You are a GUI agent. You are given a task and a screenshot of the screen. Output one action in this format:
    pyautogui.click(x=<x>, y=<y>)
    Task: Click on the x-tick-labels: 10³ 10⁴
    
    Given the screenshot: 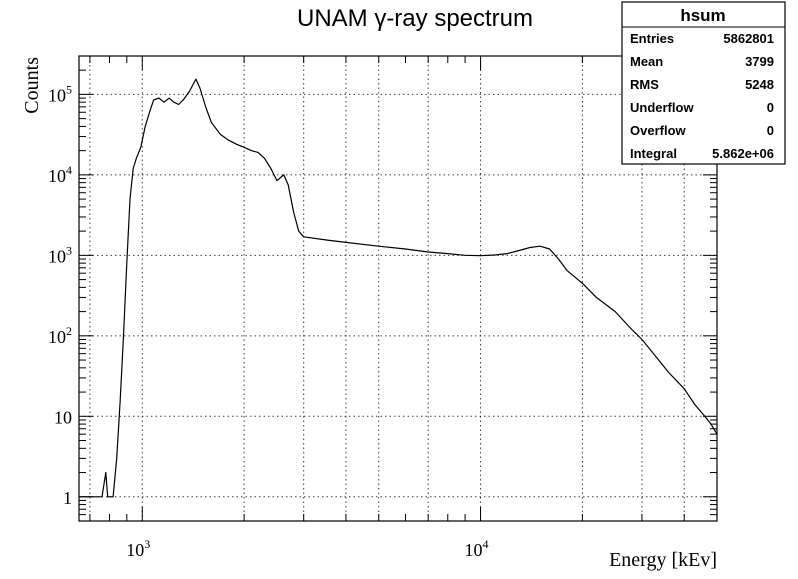 What is the action you would take?
    pyautogui.click(x=307, y=548)
    